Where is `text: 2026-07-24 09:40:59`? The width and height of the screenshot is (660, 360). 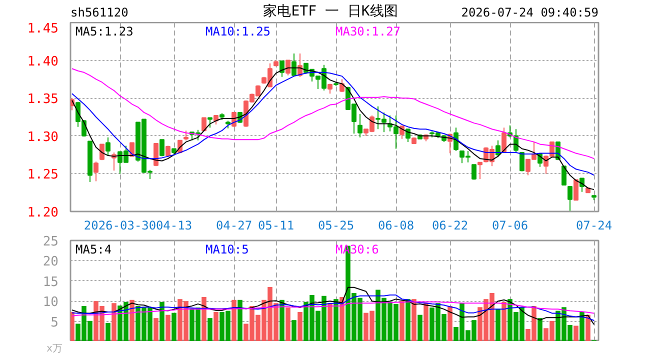
text: 2026-07-24 09:40:59 is located at coordinates (530, 13).